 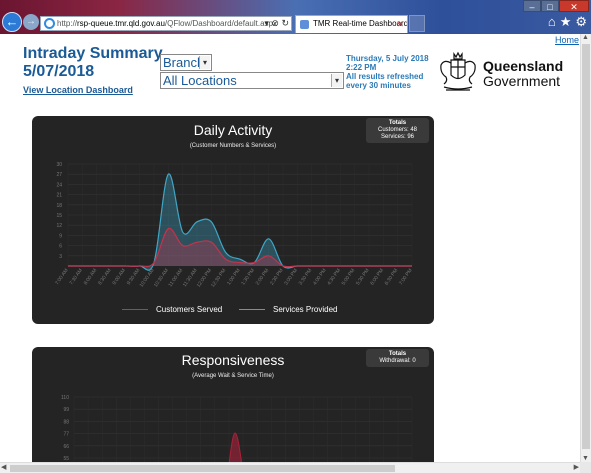 I want to click on series-line, so click(x=239, y=247).